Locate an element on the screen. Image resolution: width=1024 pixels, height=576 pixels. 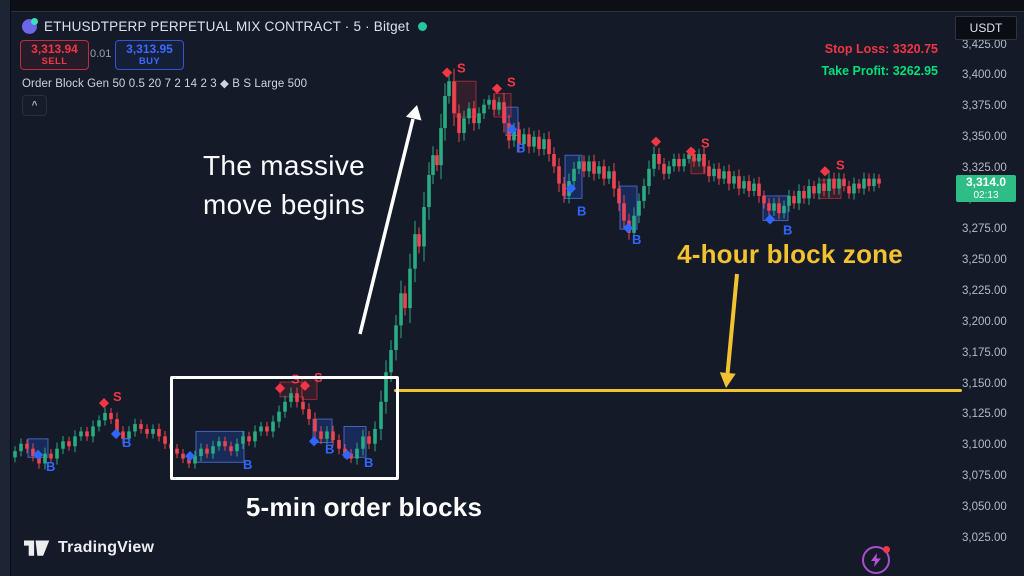
tradingview-watermark: TradingView is located at coordinates (89, 548).